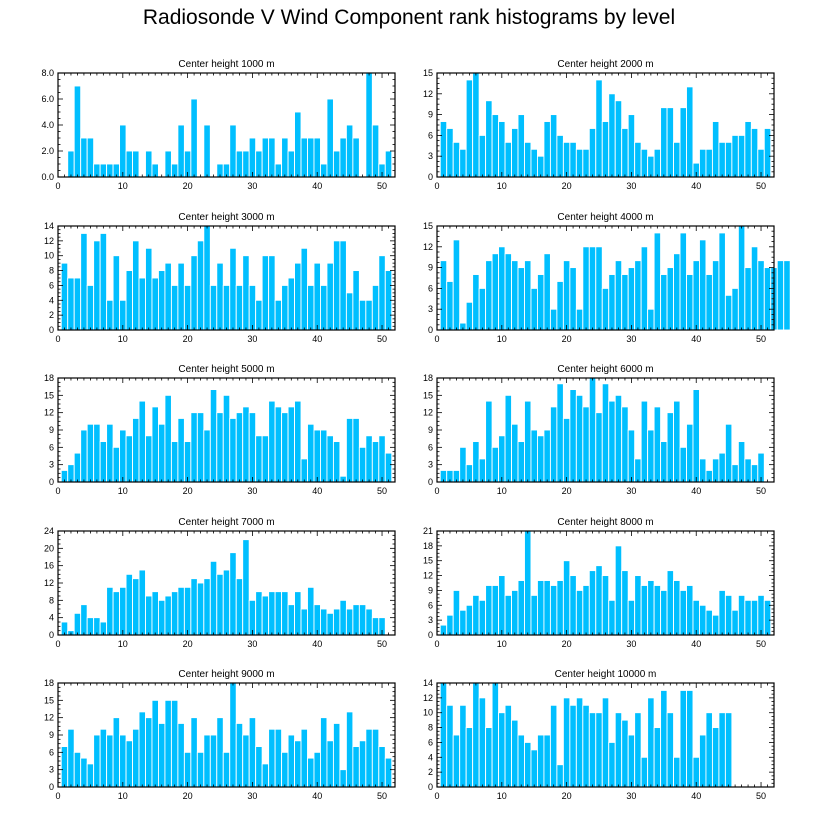 This screenshot has width=818, height=824. What do you see at coordinates (430, 482) in the screenshot?
I see `y-tick-label: 0` at bounding box center [430, 482].